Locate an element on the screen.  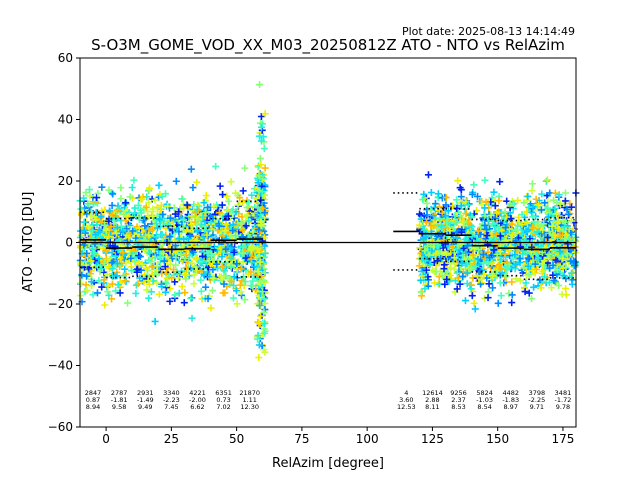
y-tick-label: −60 is located at coordinates (60, 427).